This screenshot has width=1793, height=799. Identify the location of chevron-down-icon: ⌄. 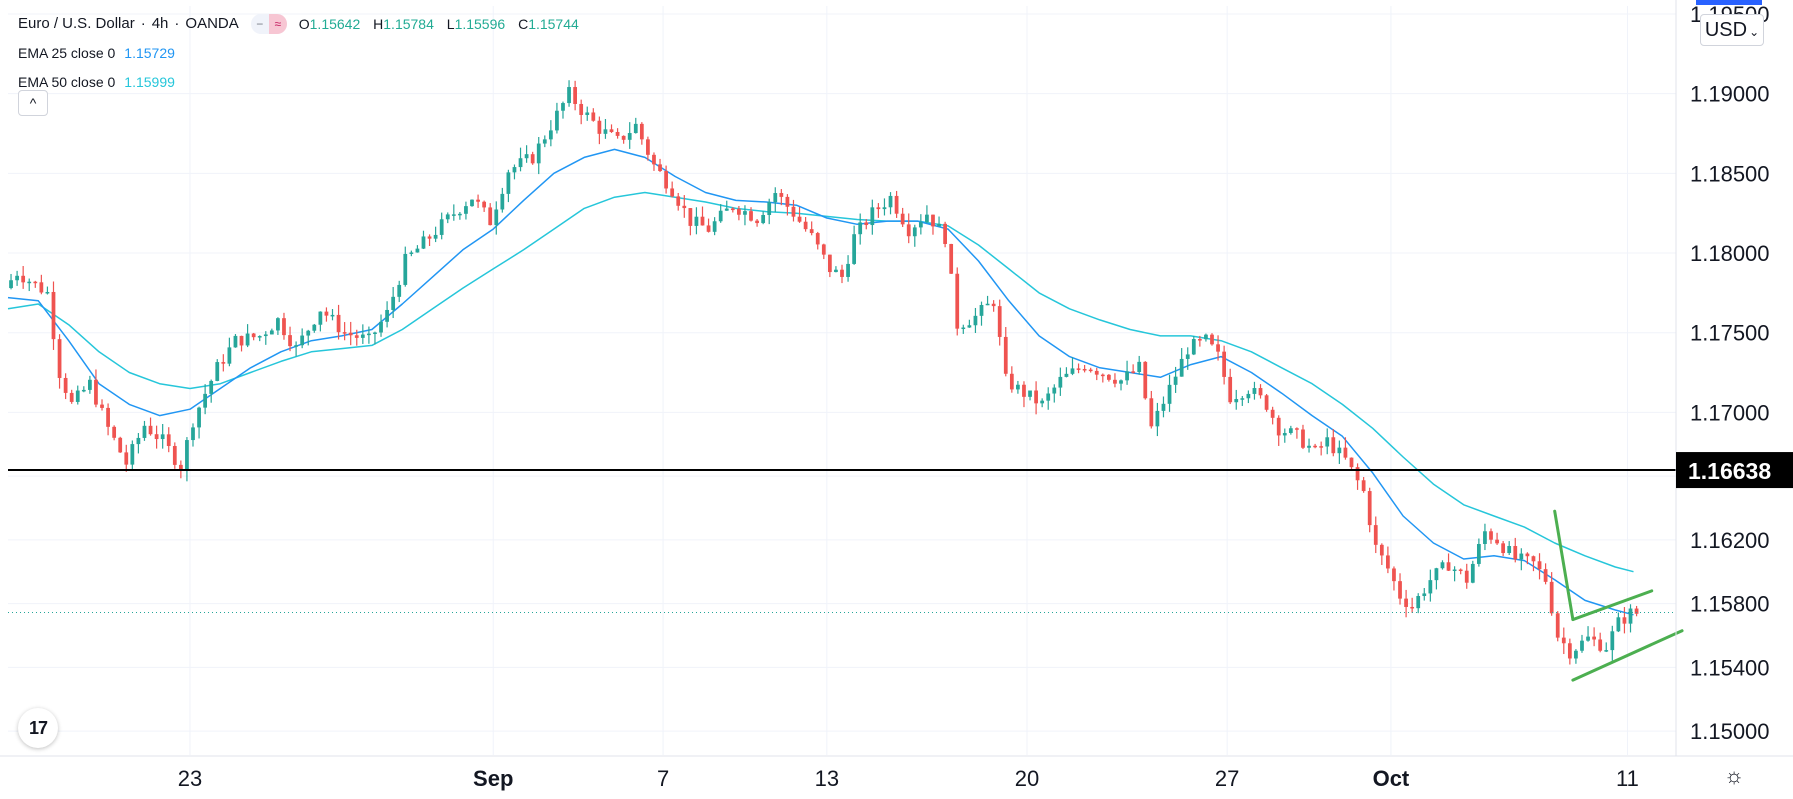
(1754, 32).